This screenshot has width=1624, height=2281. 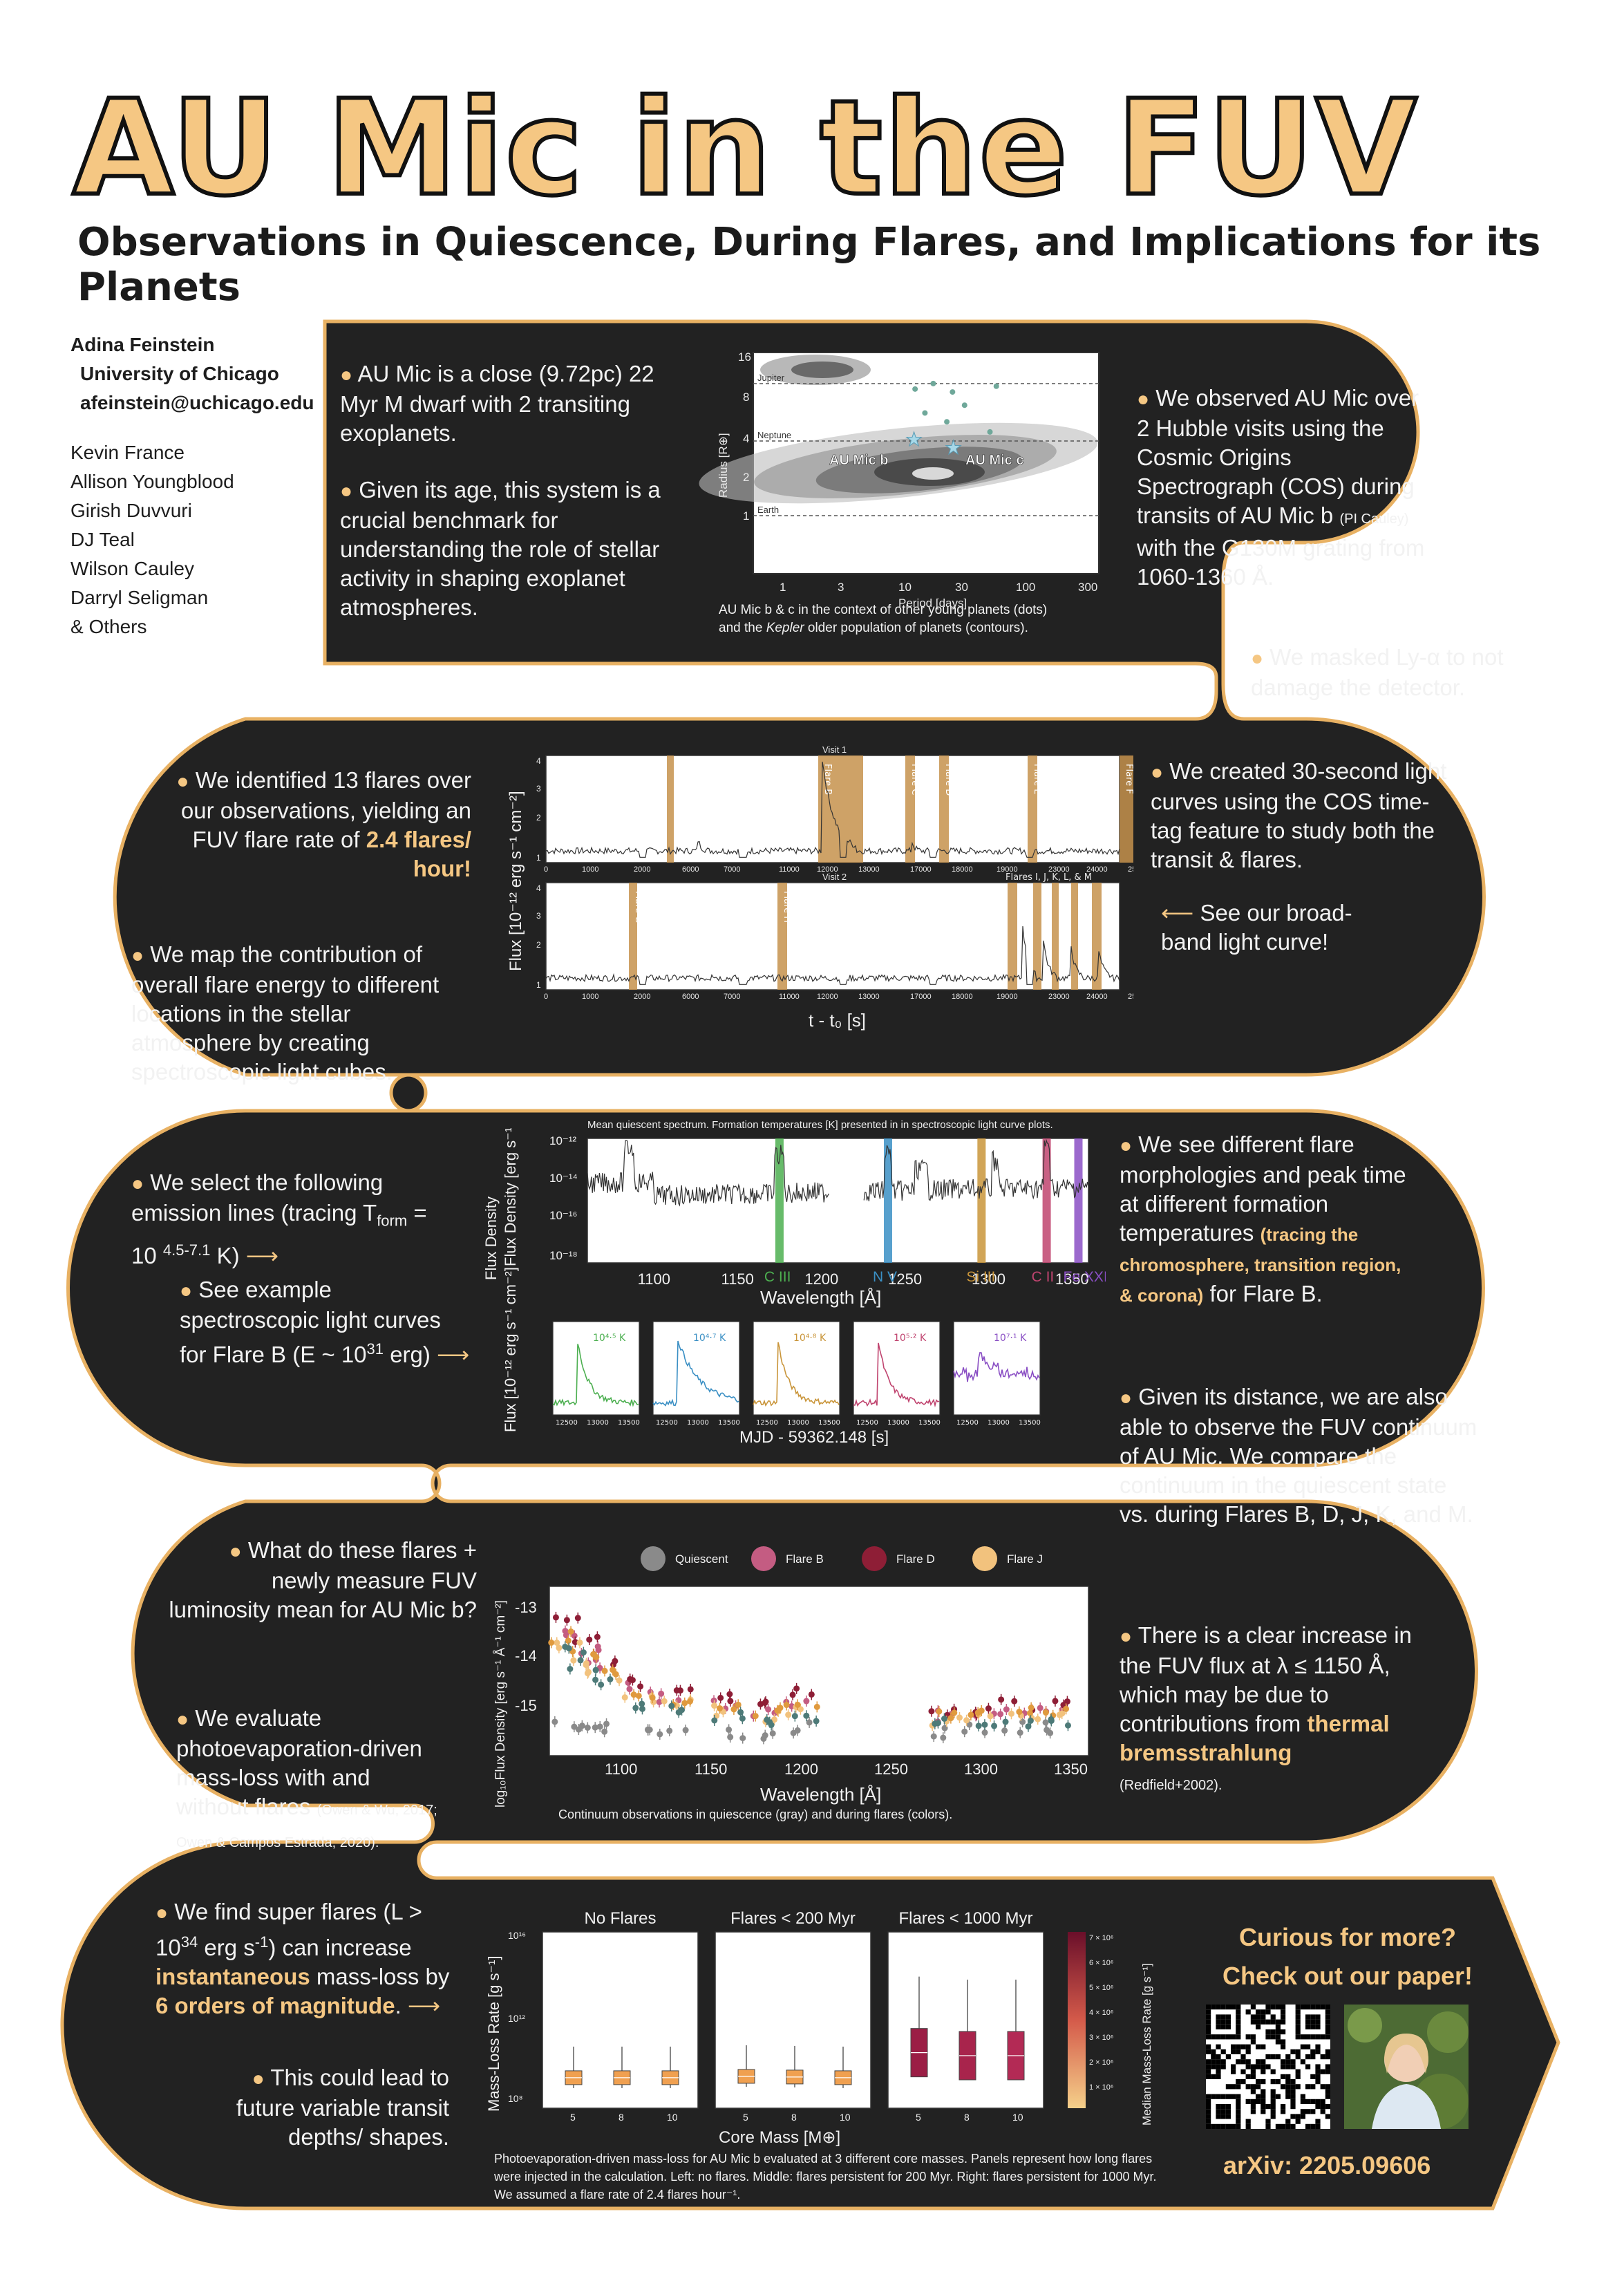 I want to click on lead-author-email: afeinstein@uchicago.edu, so click(x=197, y=402).